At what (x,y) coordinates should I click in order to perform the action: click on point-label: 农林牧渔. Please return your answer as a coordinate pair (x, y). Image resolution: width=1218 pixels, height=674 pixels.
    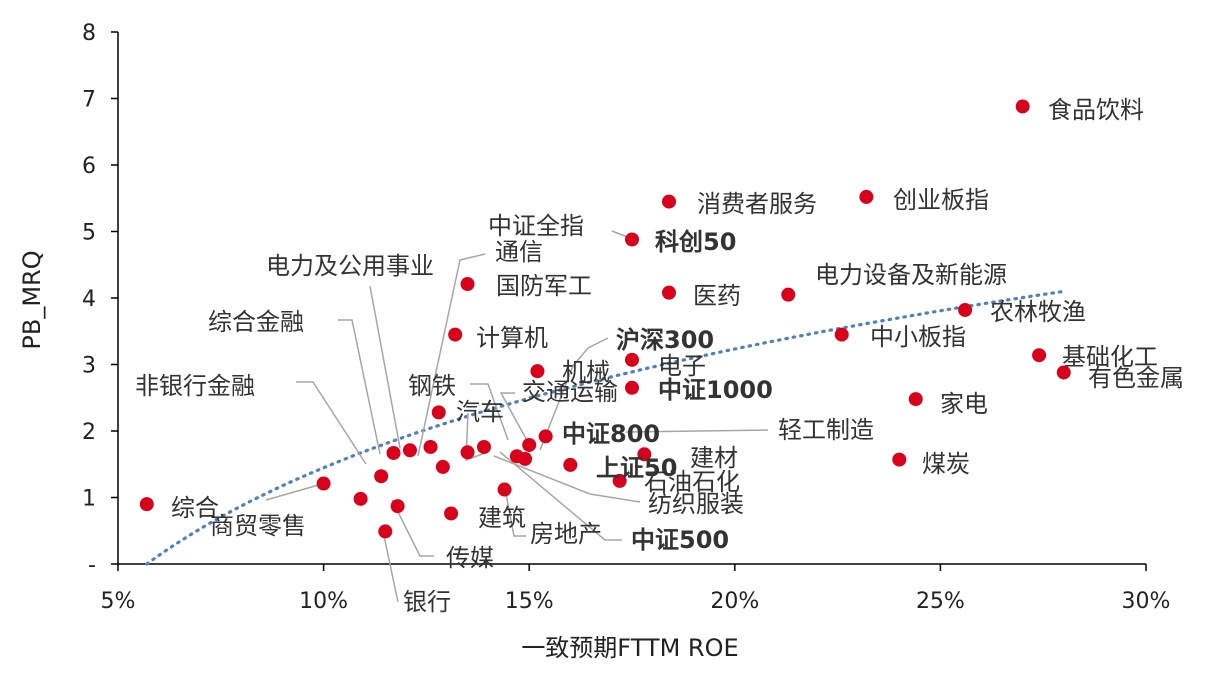
    Looking at the image, I should click on (1038, 312).